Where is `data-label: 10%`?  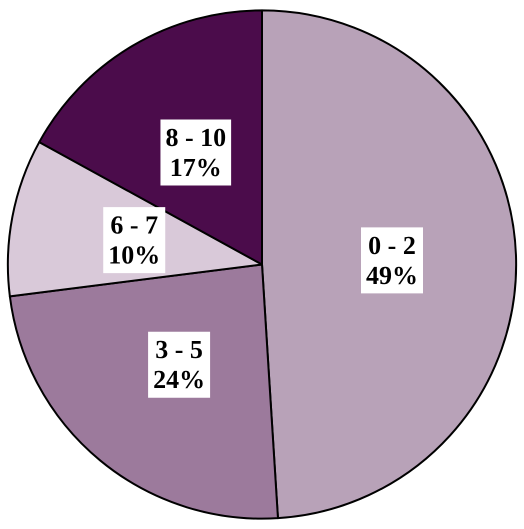 data-label: 10% is located at coordinates (134, 255).